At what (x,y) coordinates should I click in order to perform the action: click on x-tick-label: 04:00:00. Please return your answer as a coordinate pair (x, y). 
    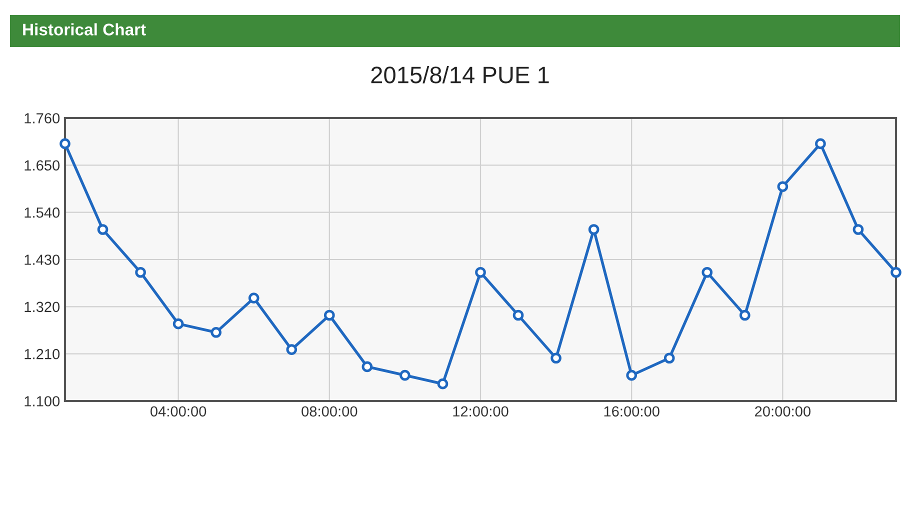
    Looking at the image, I should click on (178, 411).